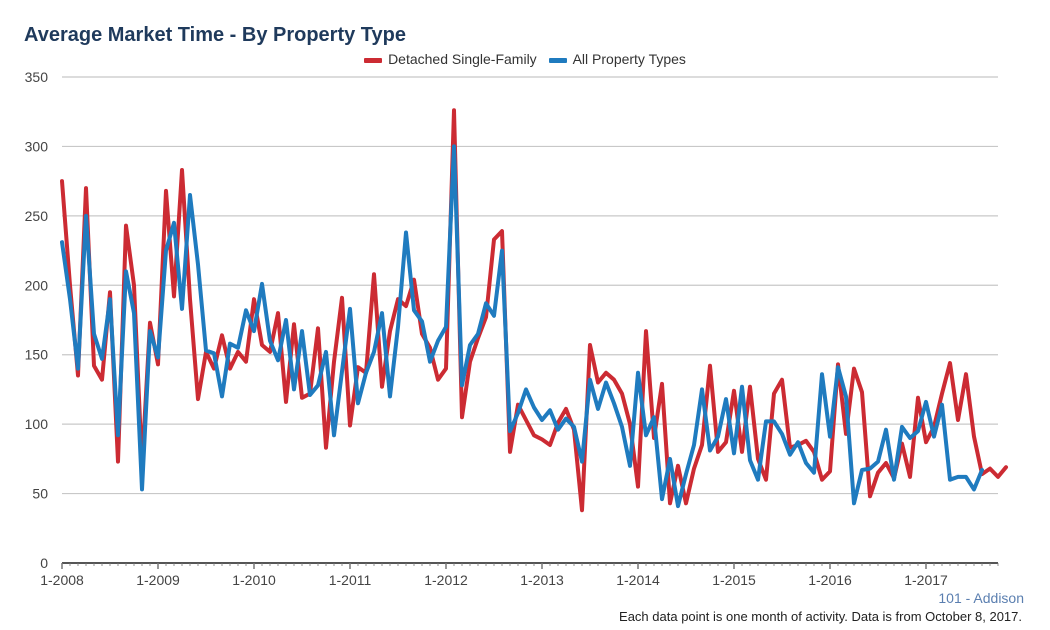 The image size is (1050, 630). I want to click on legend-label-all: All Property Types, so click(629, 59).